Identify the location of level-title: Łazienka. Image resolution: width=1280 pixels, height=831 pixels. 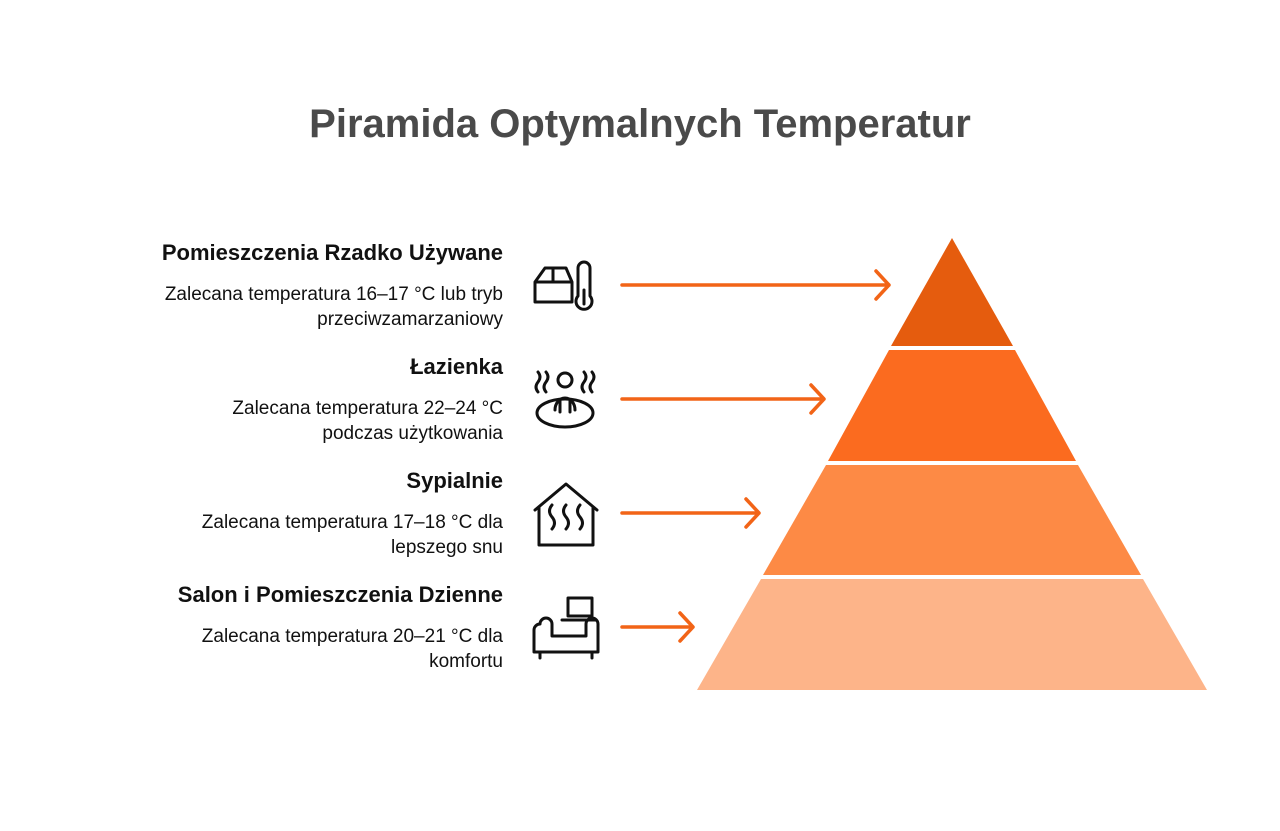
(456, 366).